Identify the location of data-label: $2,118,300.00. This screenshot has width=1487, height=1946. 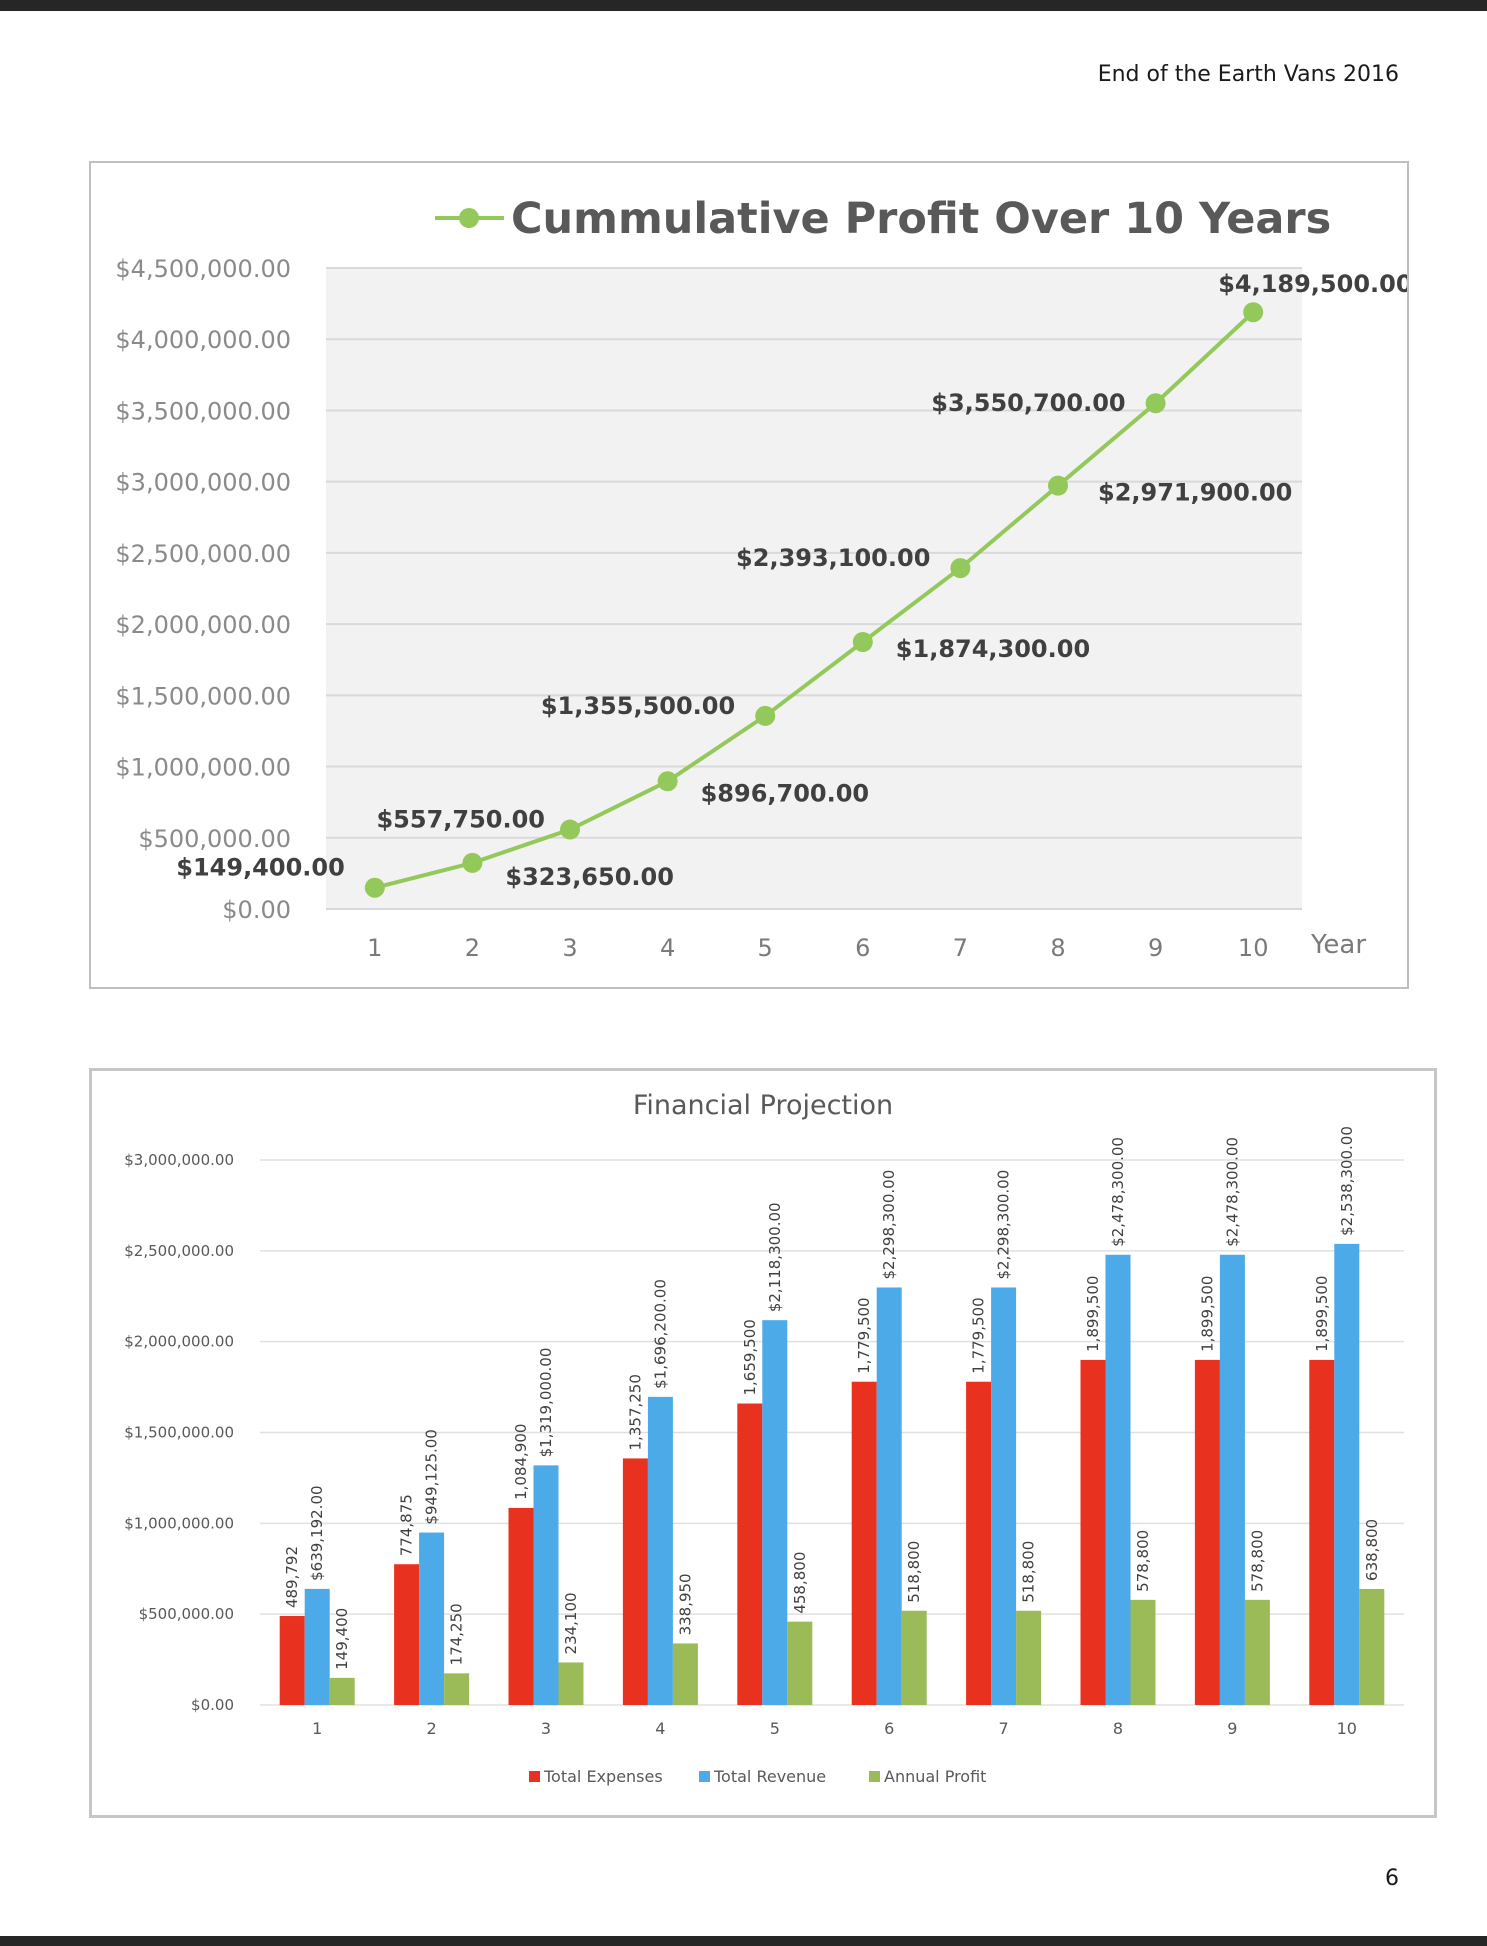
(775, 1257).